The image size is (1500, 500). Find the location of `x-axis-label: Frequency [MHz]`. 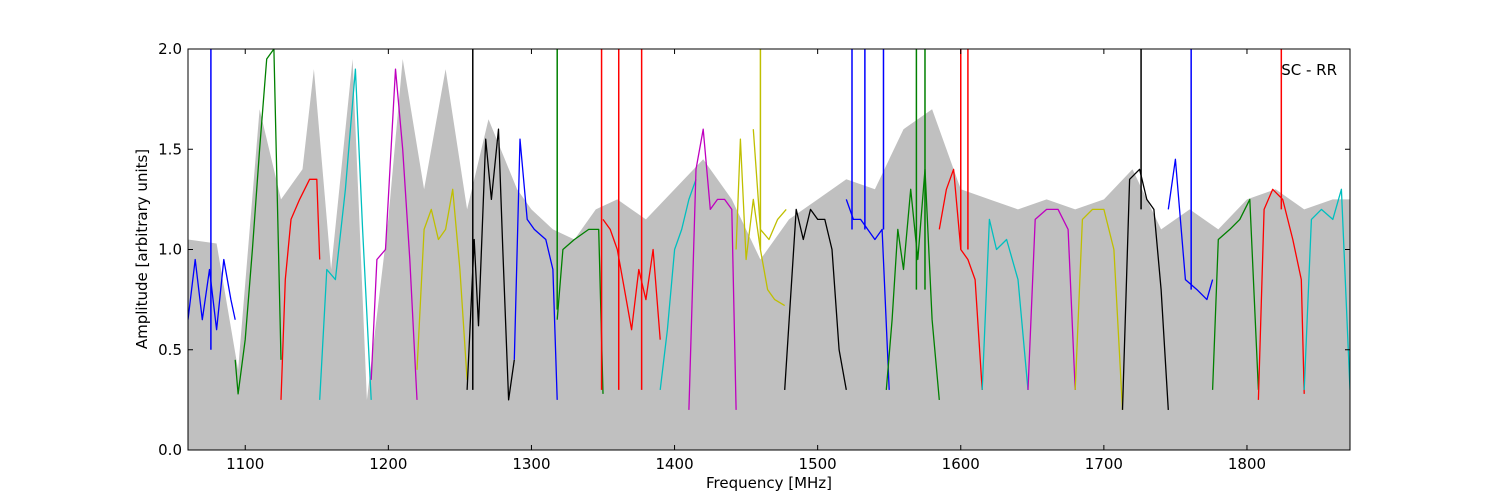

x-axis-label: Frequency [MHz] is located at coordinates (769, 483).